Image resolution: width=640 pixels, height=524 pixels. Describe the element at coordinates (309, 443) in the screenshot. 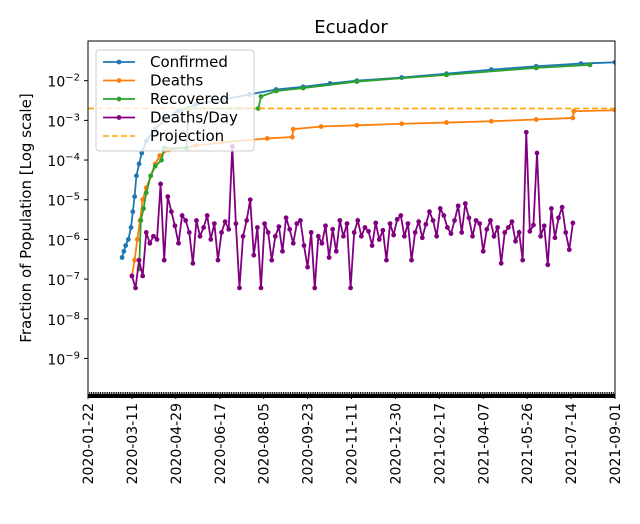

I see `x-tick-label: 2020-09-23` at that location.